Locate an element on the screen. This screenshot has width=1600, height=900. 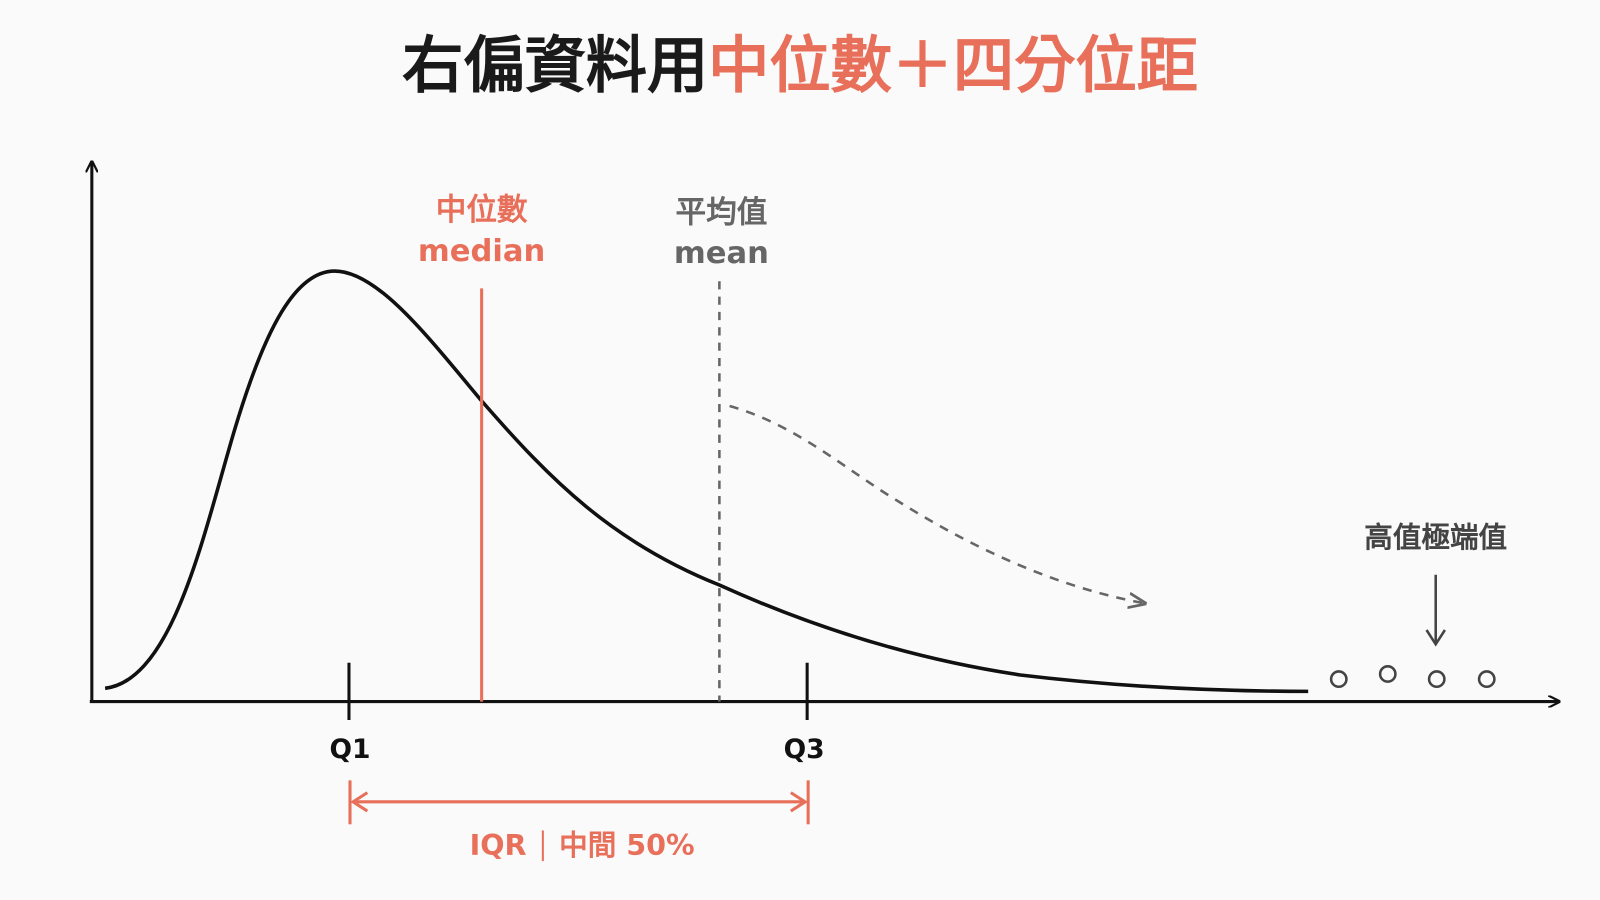
iqr-desc: 中間 50% is located at coordinates (626, 845).